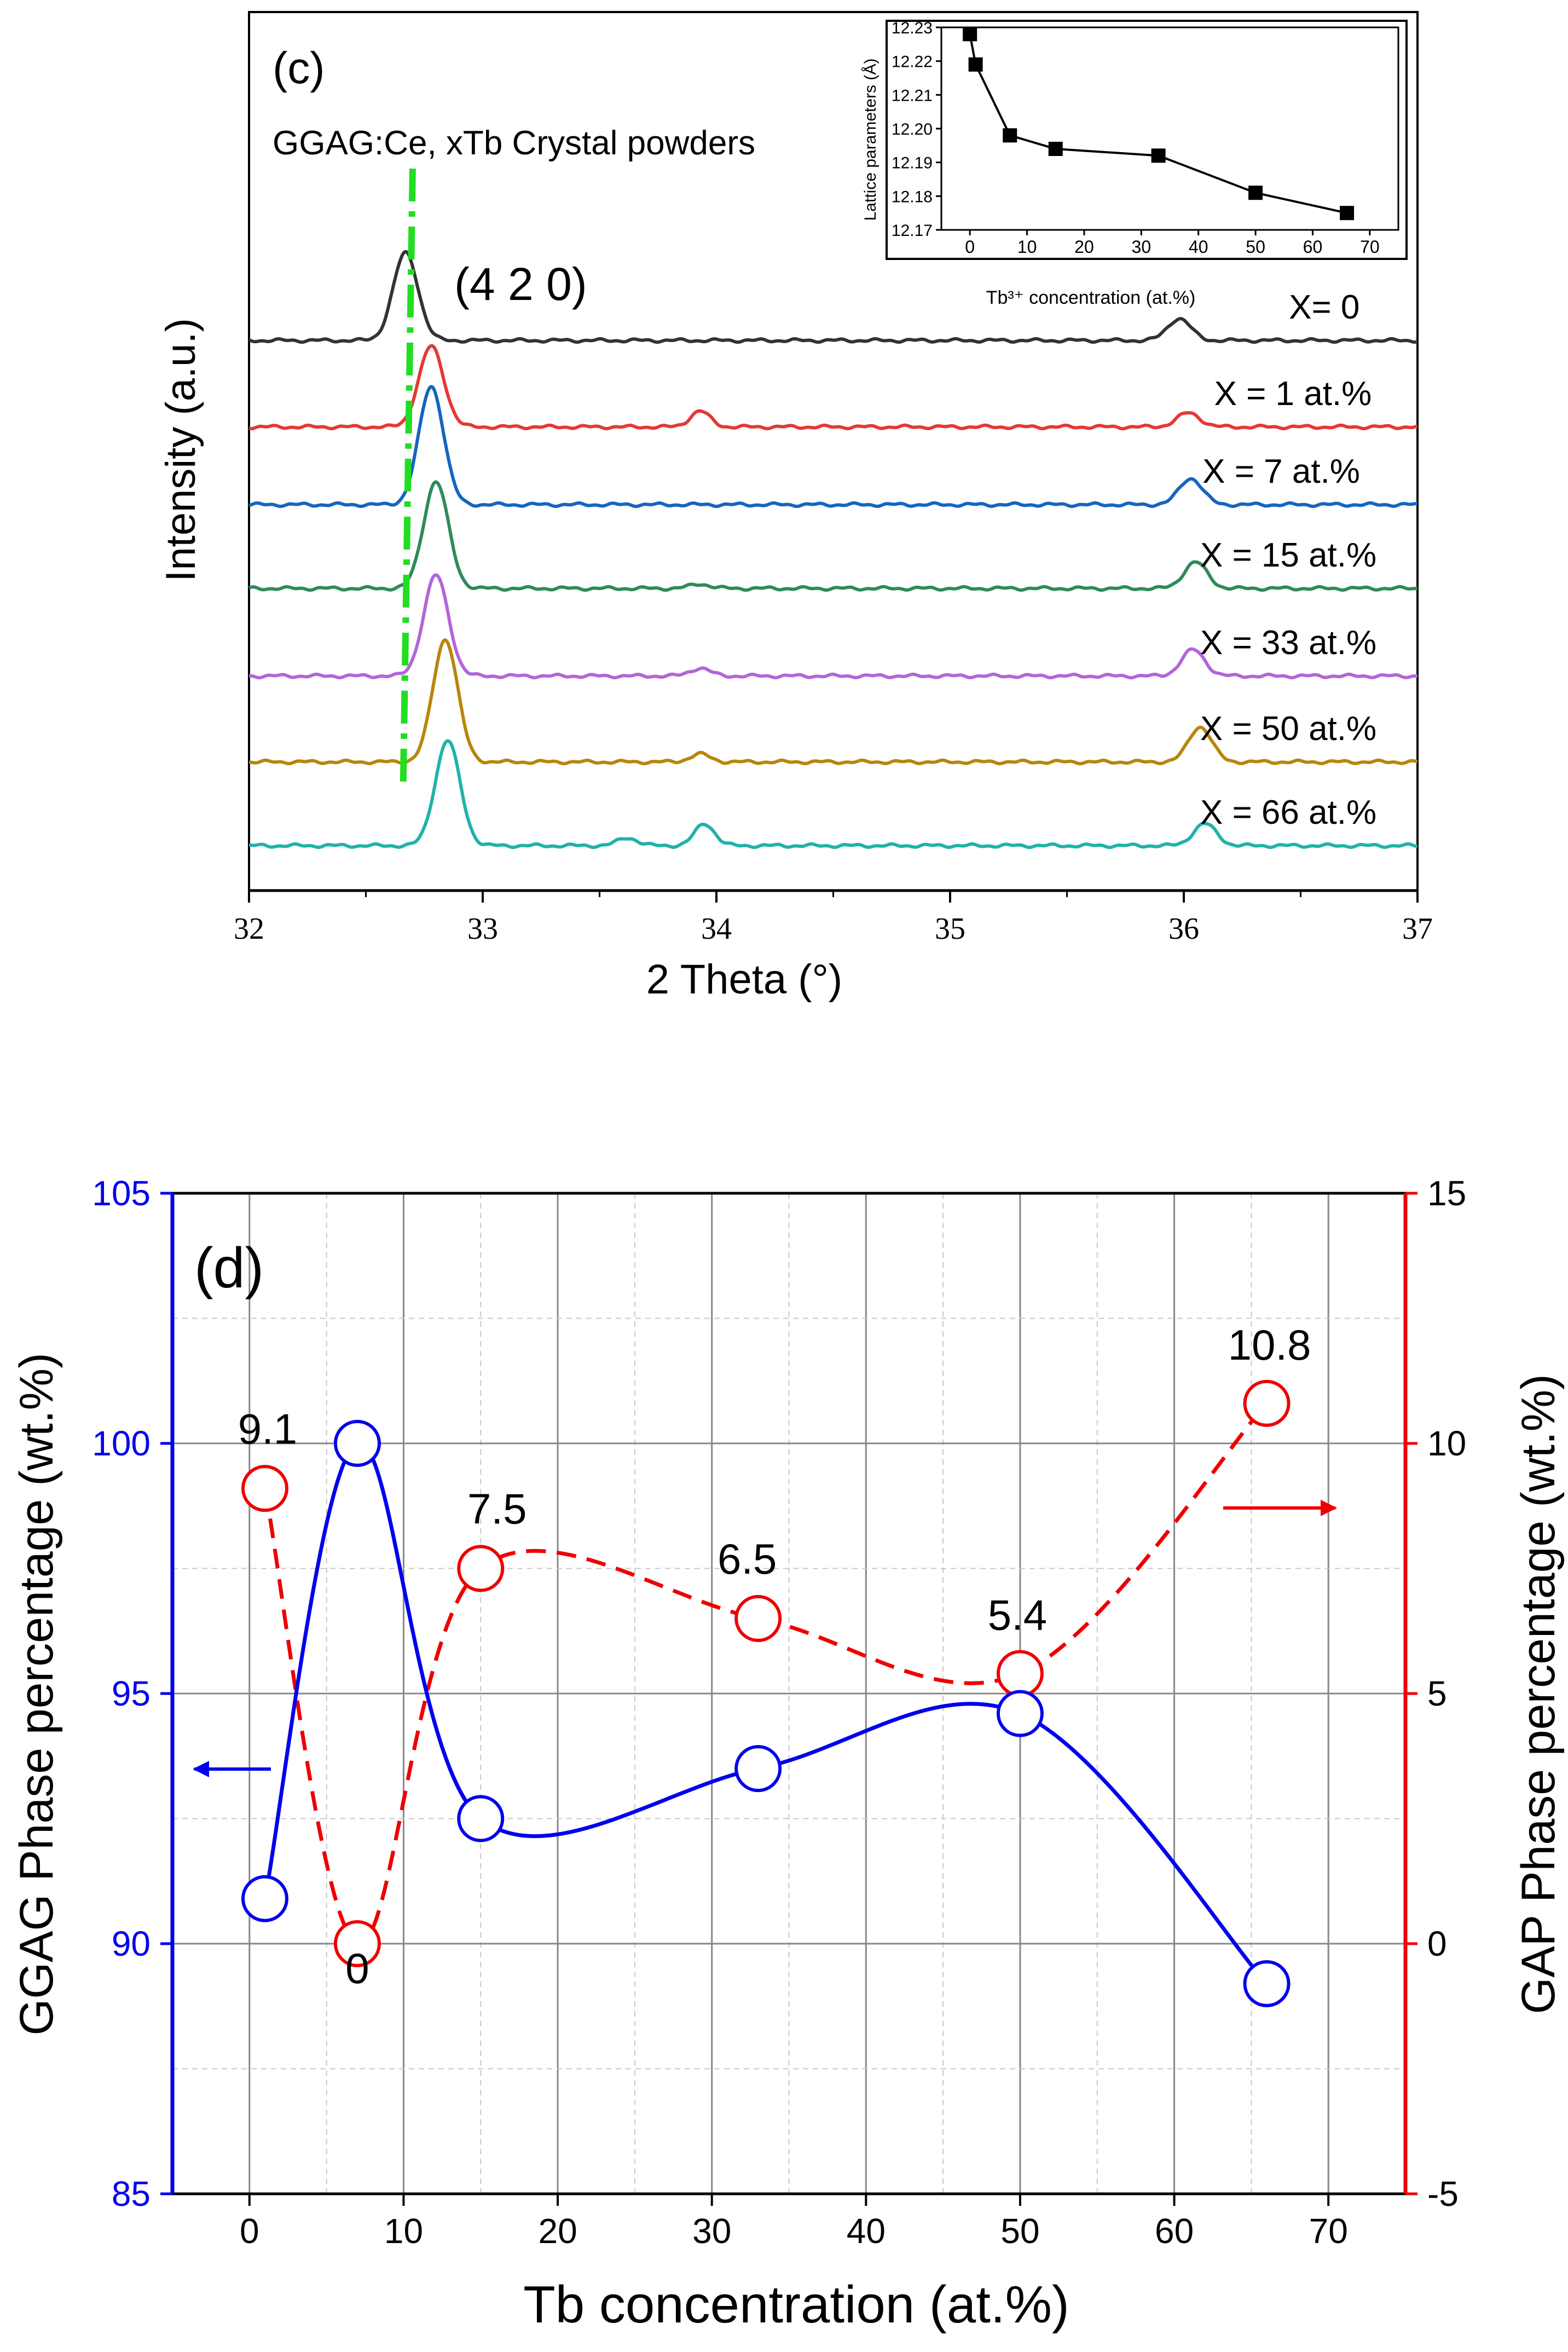  Describe the element at coordinates (796, 2304) in the screenshot. I see `panel-d-xlabel: Tb concentration (at.%)` at that location.